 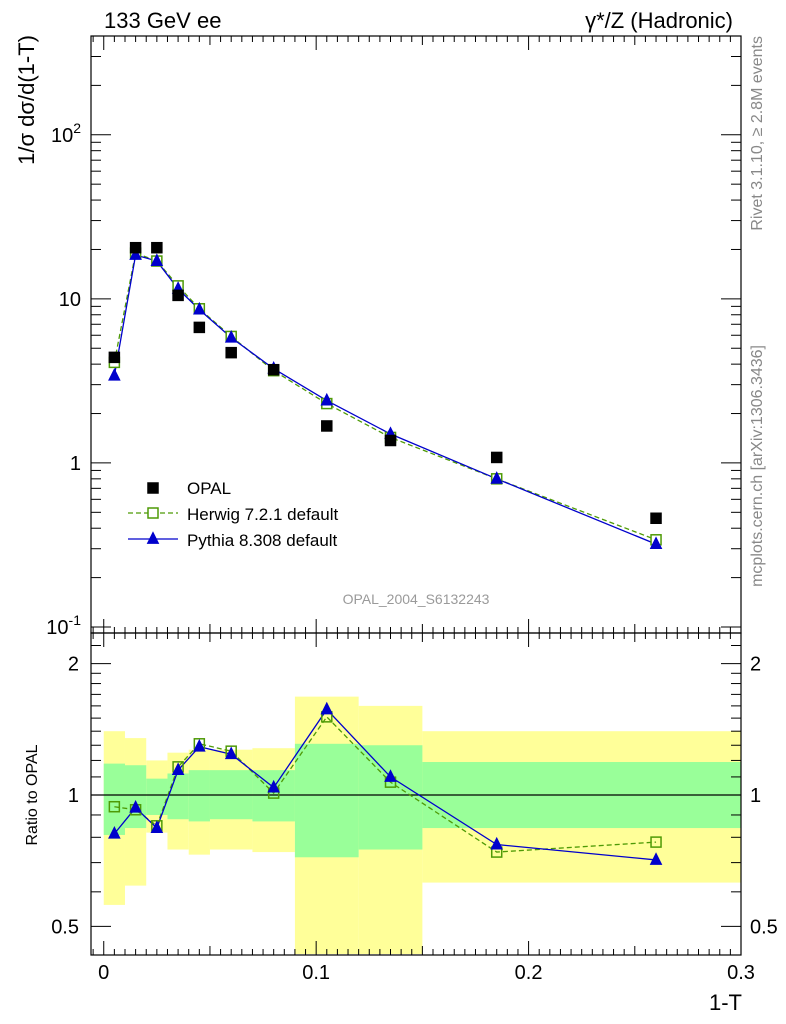 I want to click on x-axis-label: 1-T, so click(x=725, y=1002).